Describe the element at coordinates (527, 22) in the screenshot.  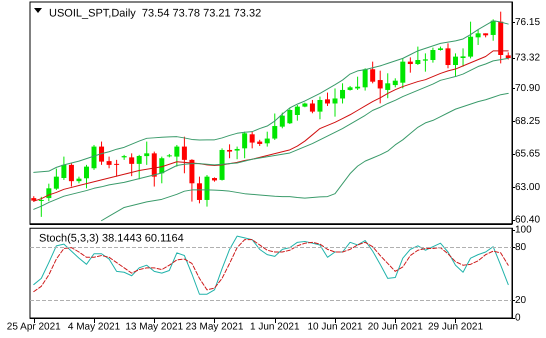
I see `y-tick-label: 76.15` at that location.